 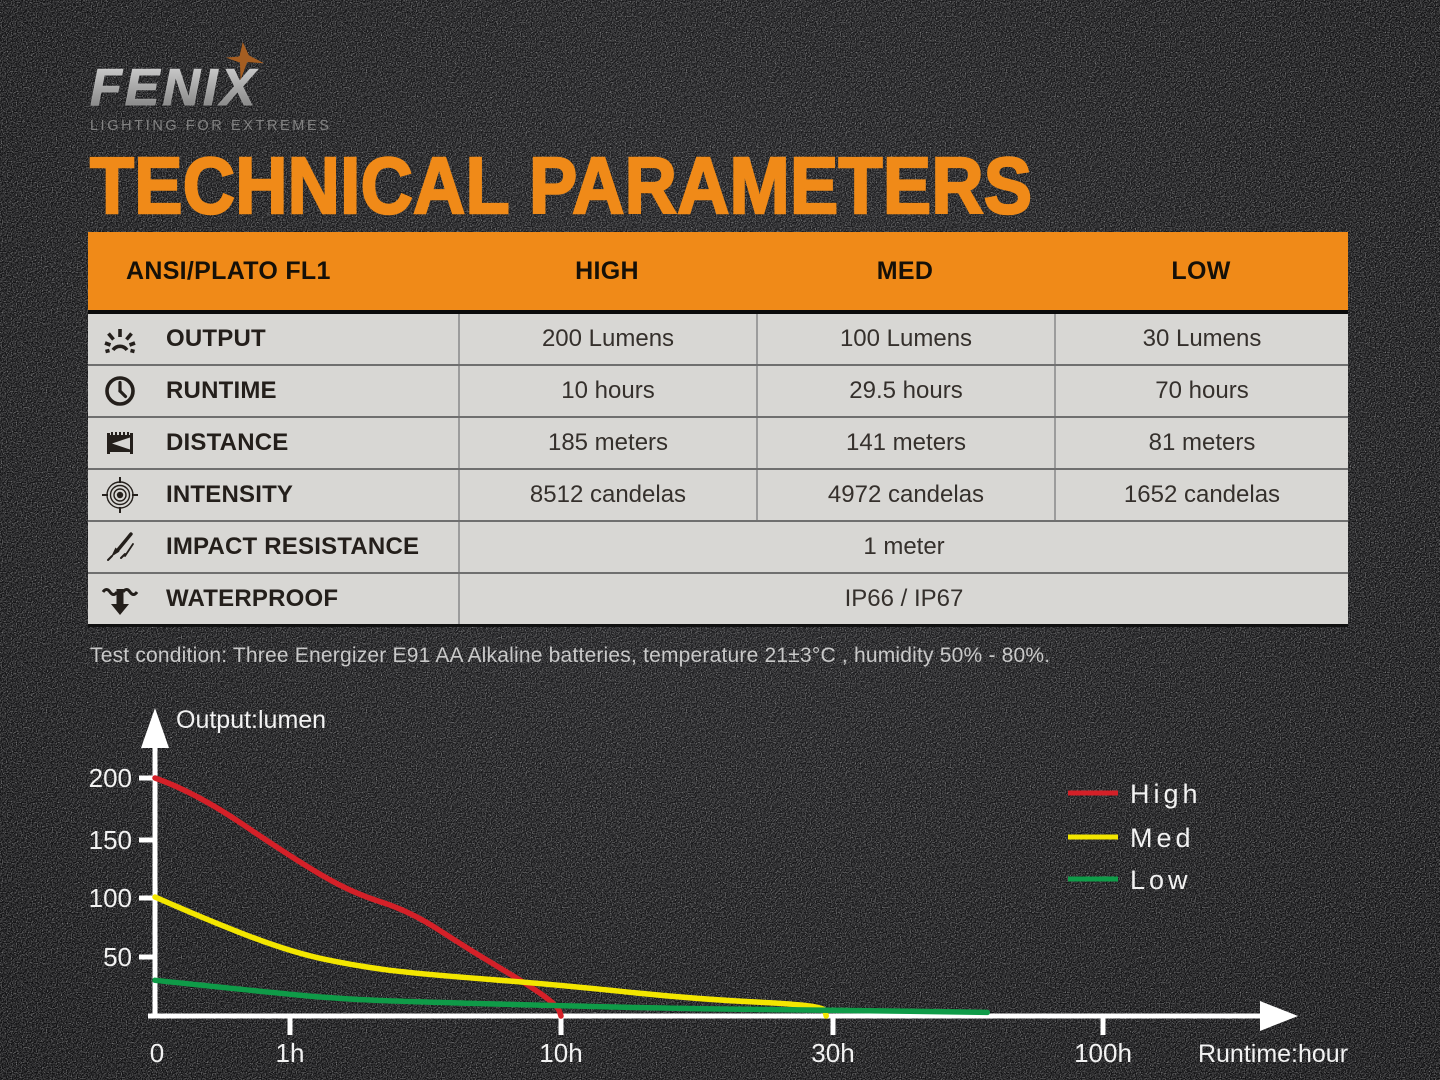 What do you see at coordinates (293, 546) in the screenshot?
I see `row-label: IMPACT RESISTANCE` at bounding box center [293, 546].